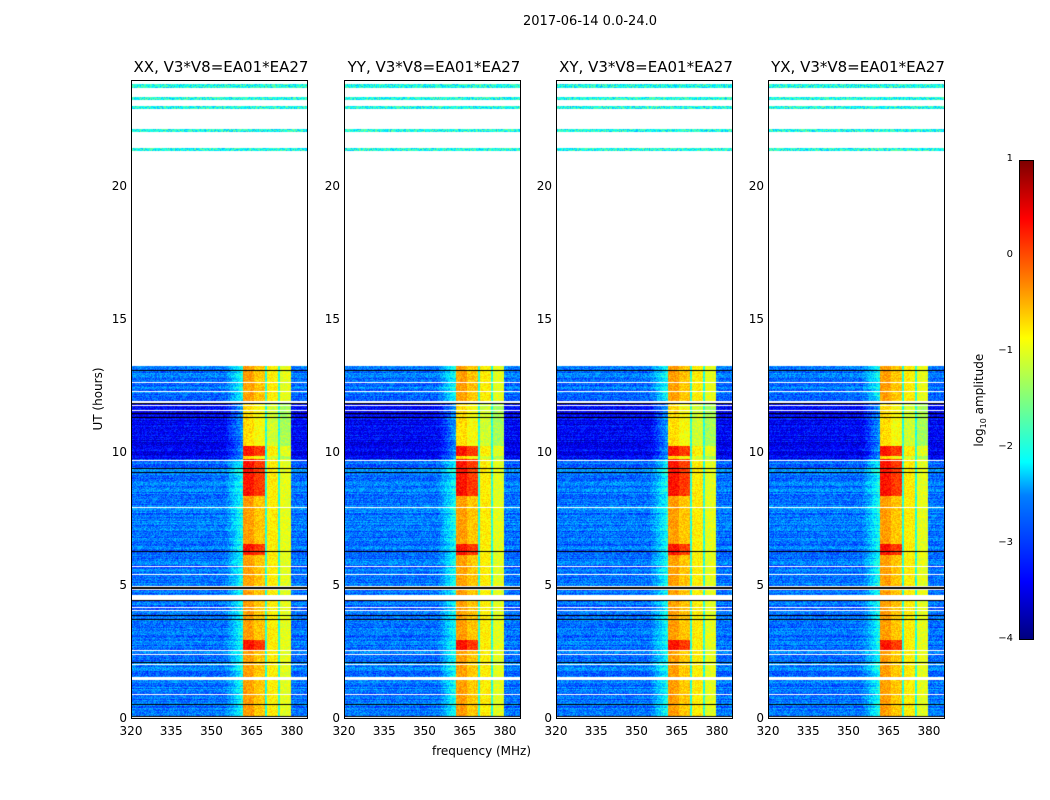  Describe the element at coordinates (646, 67) in the screenshot. I see `panel-title: XY, V3*V8=EA01*EA27` at that location.